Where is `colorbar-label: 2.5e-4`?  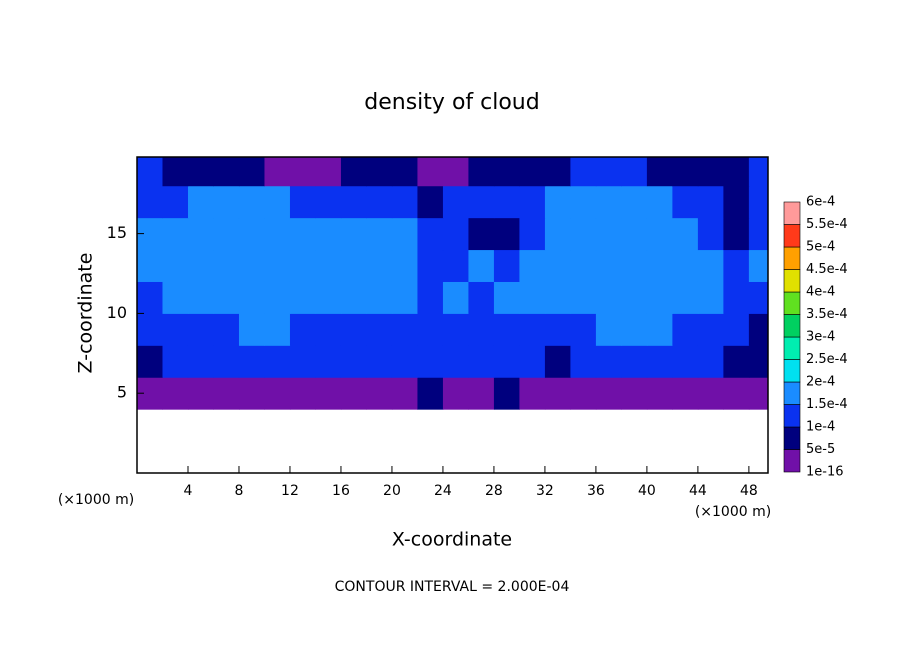 colorbar-label: 2.5e-4 is located at coordinates (827, 359).